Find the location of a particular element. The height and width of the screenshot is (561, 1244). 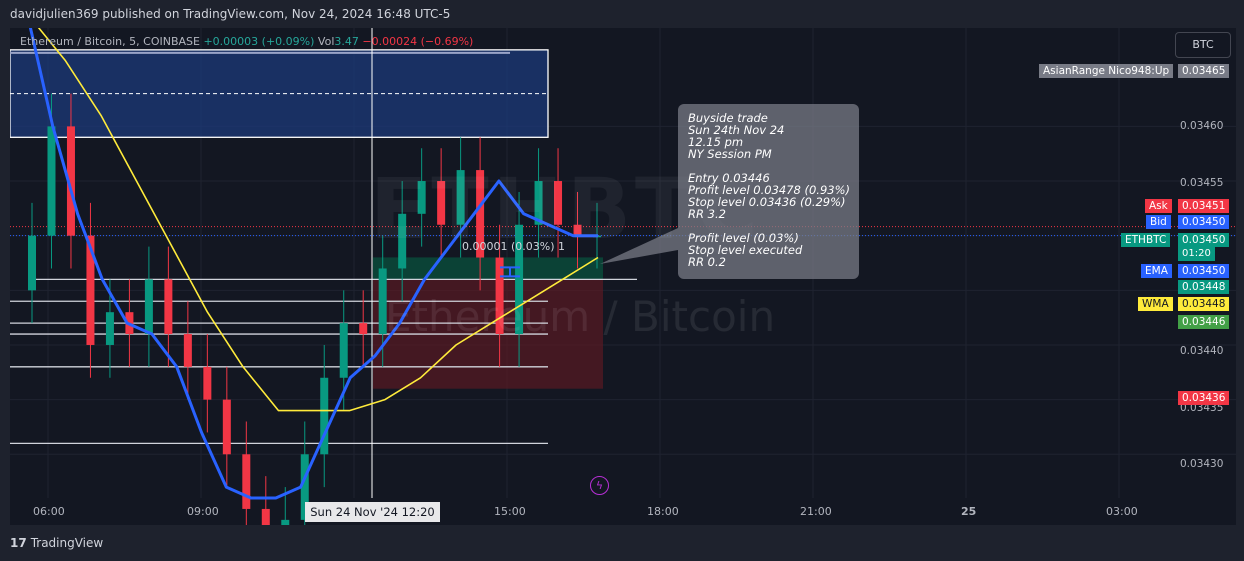

price-tag-asian-range: 0.03465 is located at coordinates (1204, 71).